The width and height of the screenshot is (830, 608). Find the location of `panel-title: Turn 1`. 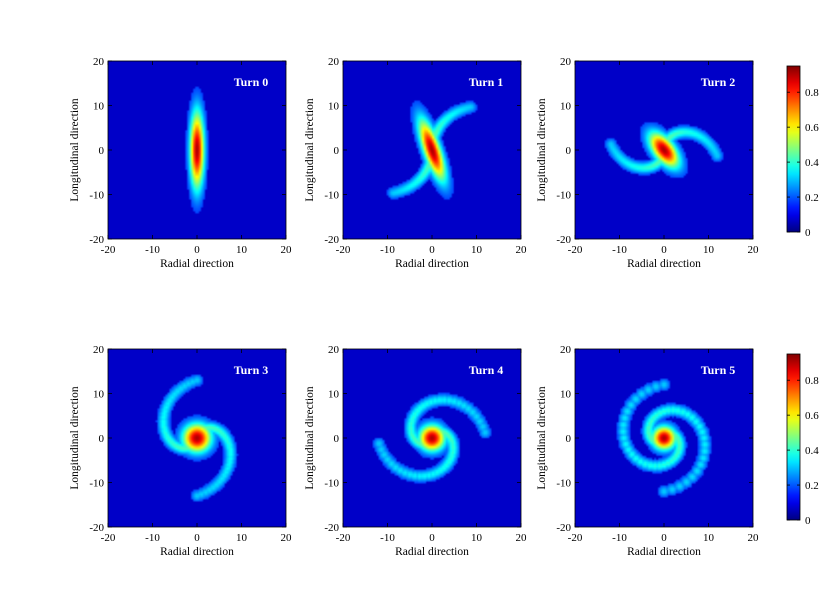

panel-title: Turn 1 is located at coordinates (486, 82).